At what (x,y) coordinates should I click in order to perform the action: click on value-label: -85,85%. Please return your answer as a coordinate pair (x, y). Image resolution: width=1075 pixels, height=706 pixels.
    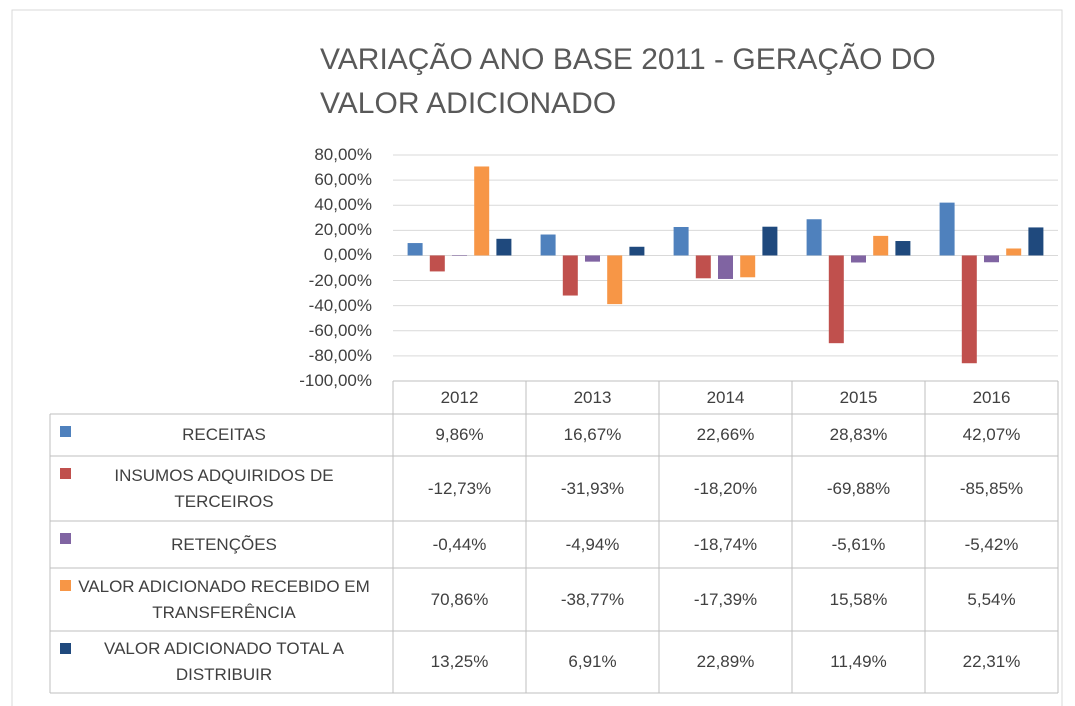
    Looking at the image, I should click on (991, 488).